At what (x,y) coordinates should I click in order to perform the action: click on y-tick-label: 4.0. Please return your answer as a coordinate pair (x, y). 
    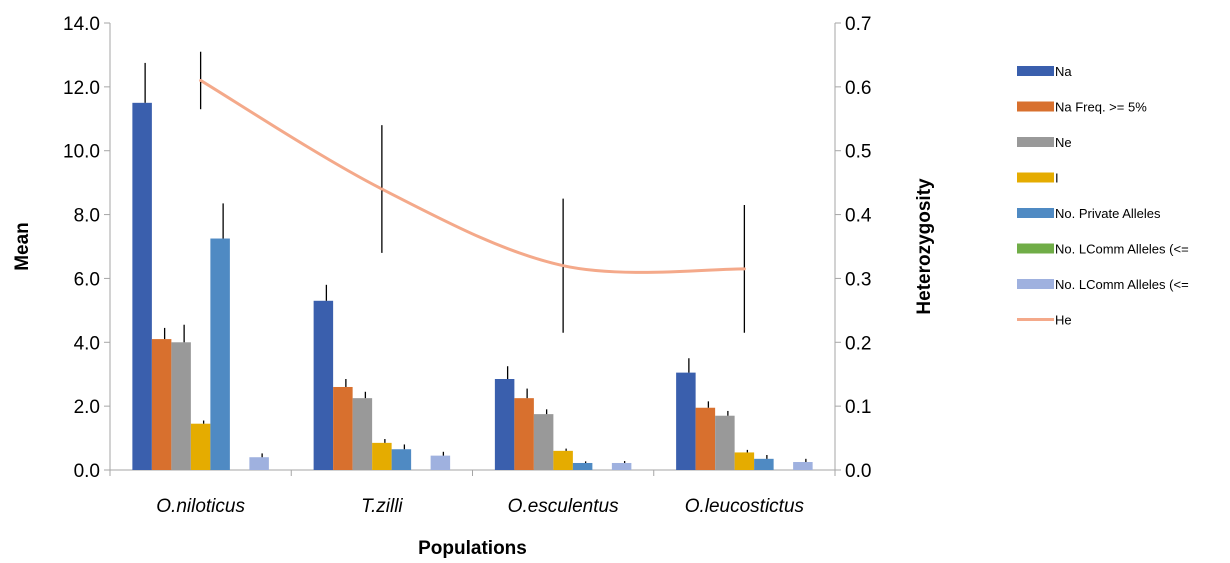
    Looking at the image, I should click on (87, 343).